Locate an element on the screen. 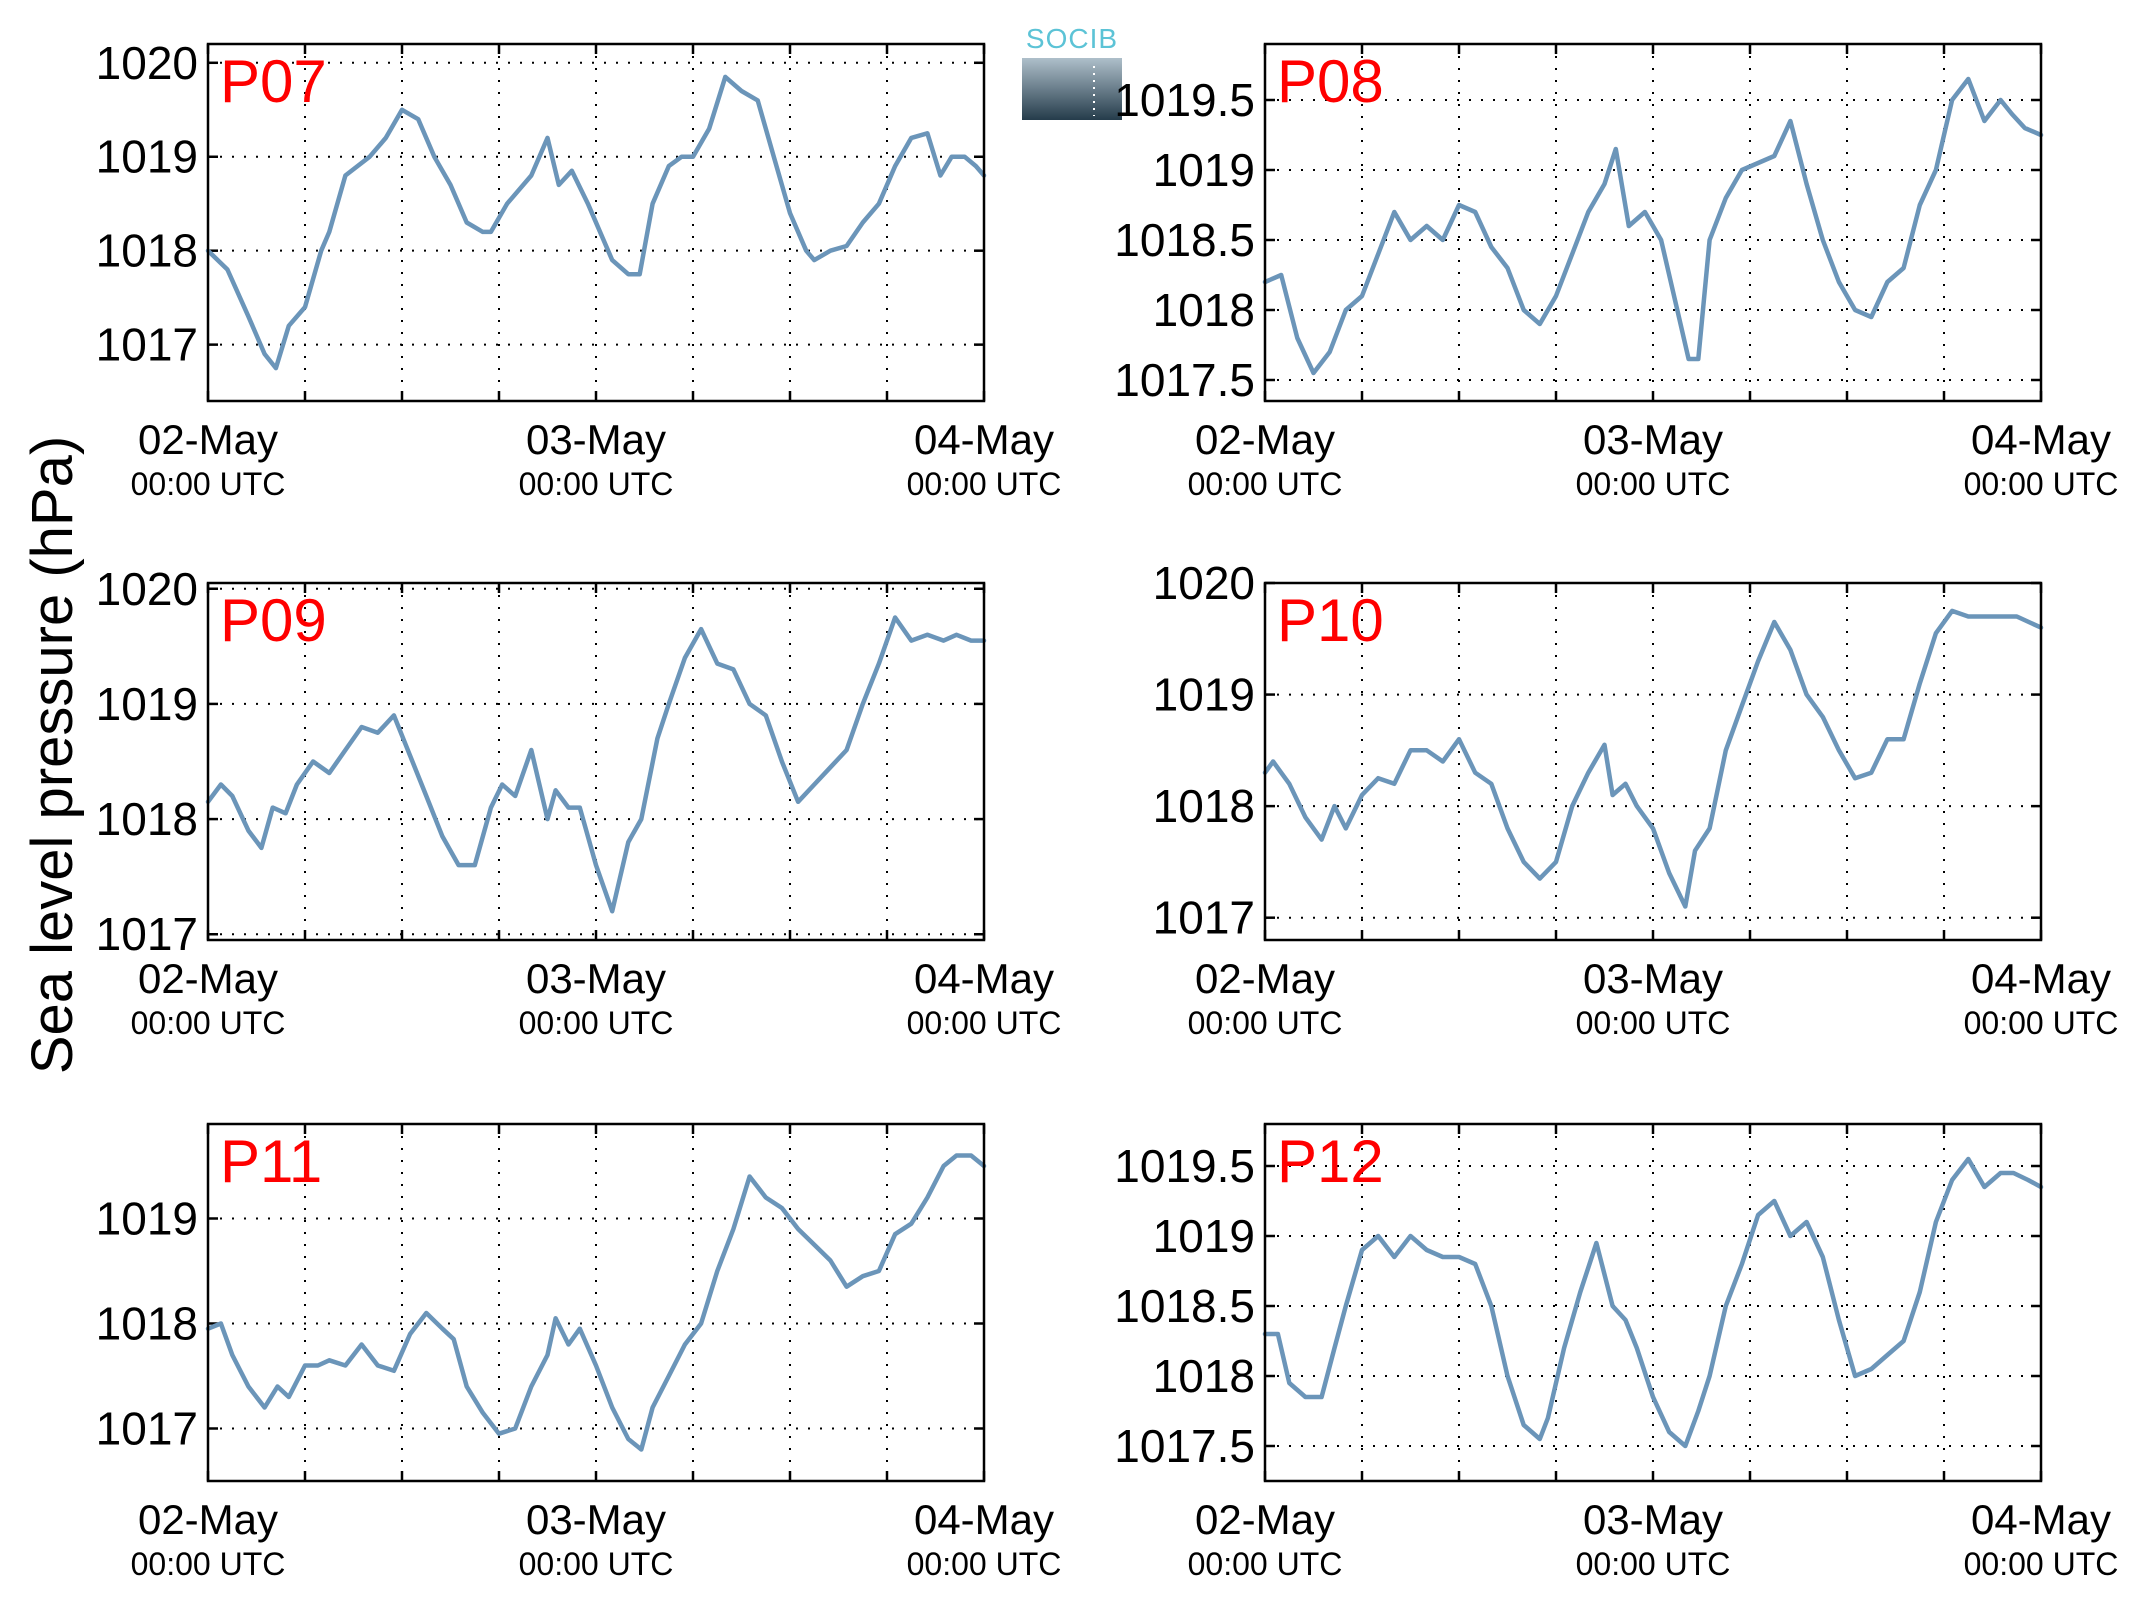 Image resolution: width=2133 pixels, height=1608 pixels. panel-label: P09 is located at coordinates (273, 620).